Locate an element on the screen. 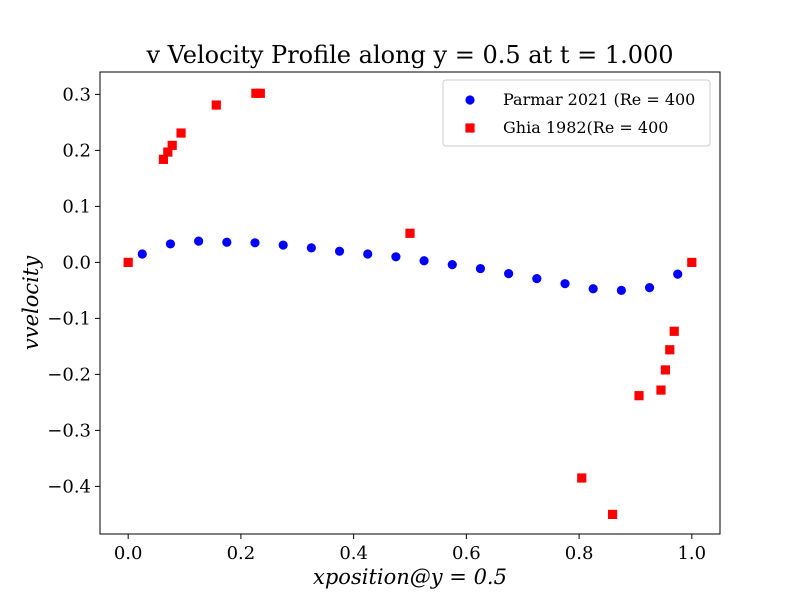 The height and width of the screenshot is (605, 800). x-tick-label: 1.0 is located at coordinates (691, 553).